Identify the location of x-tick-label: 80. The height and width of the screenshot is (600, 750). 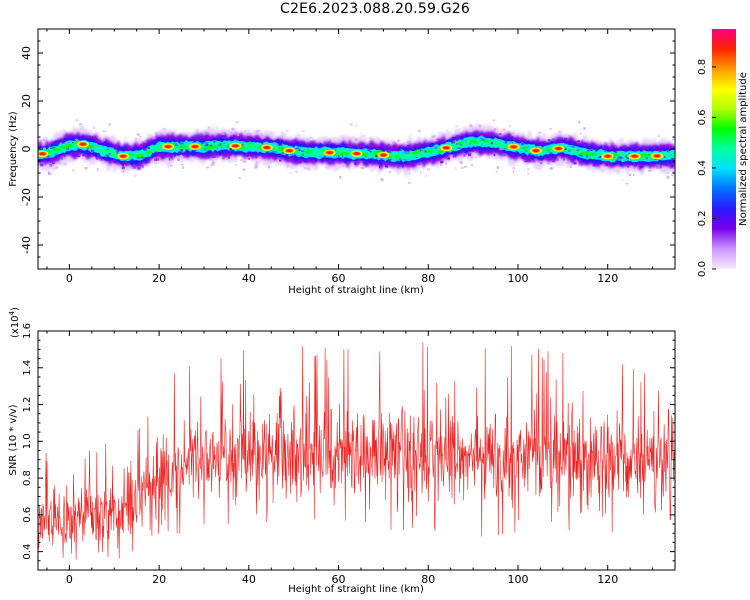
(428, 278).